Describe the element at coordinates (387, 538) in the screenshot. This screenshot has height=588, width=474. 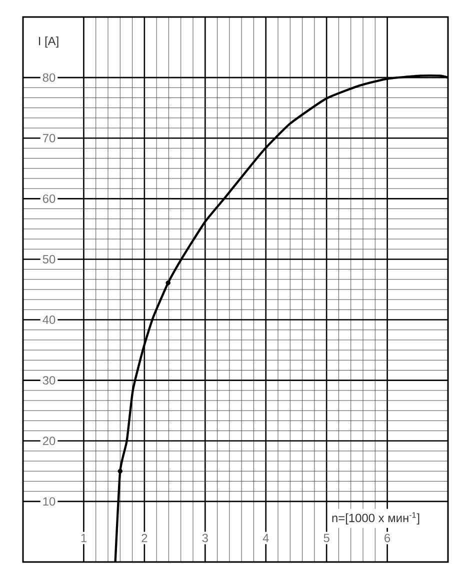
I see `x-tick-label: 6` at that location.